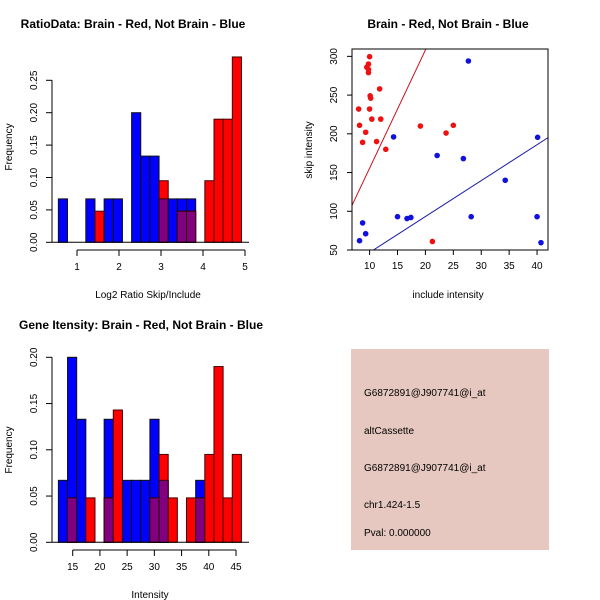 Image resolution: width=600 pixels, height=600 pixels. Describe the element at coordinates (426, 266) in the screenshot. I see `scatter-x-tick-label: 20` at that location.